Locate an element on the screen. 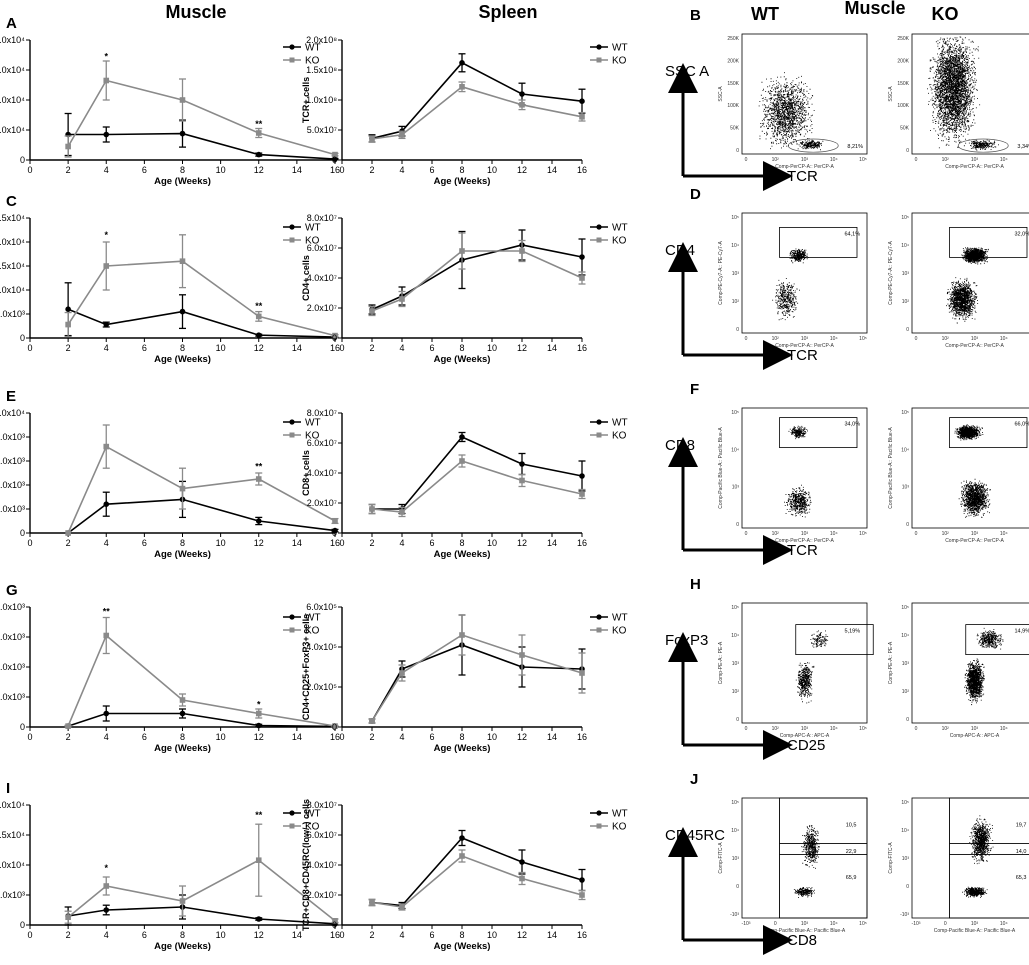 This screenshot has width=1029, height=965. panel-label-B: B is located at coordinates (695, 15).